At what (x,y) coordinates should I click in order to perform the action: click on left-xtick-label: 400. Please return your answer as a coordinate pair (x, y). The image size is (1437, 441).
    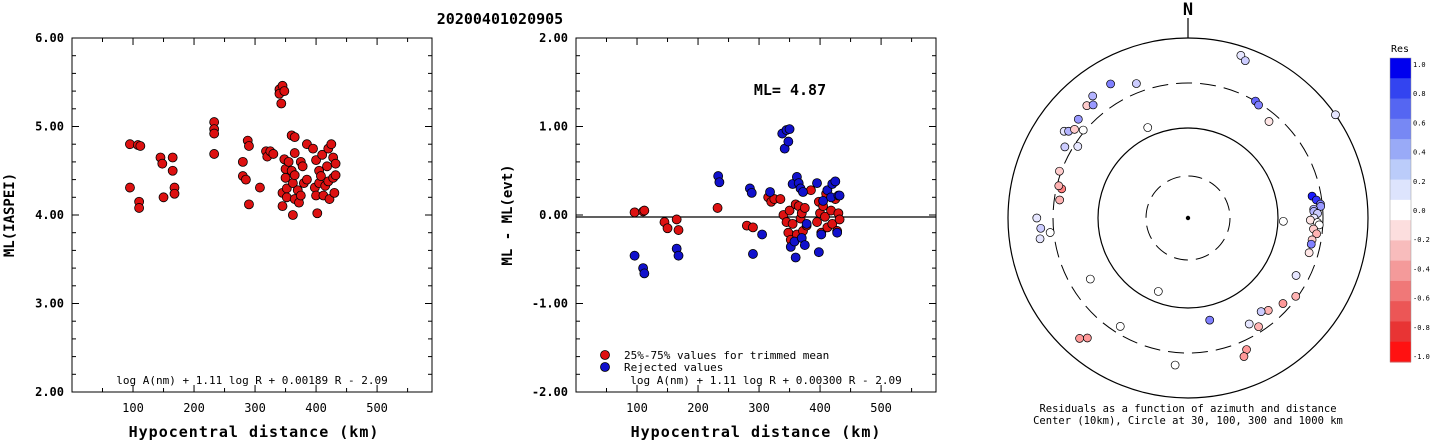
    Looking at the image, I should click on (316, 408).